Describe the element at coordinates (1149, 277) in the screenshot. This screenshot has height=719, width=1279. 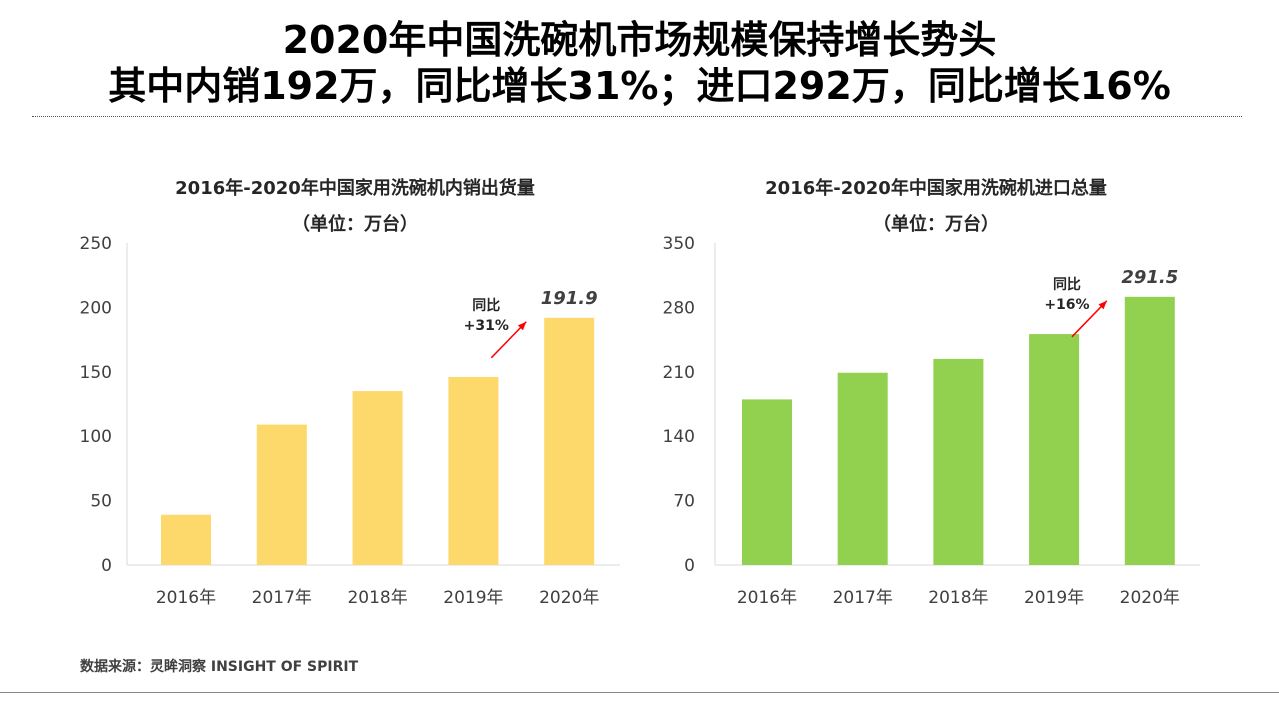
I see `chart2-data-label: 291.5` at that location.